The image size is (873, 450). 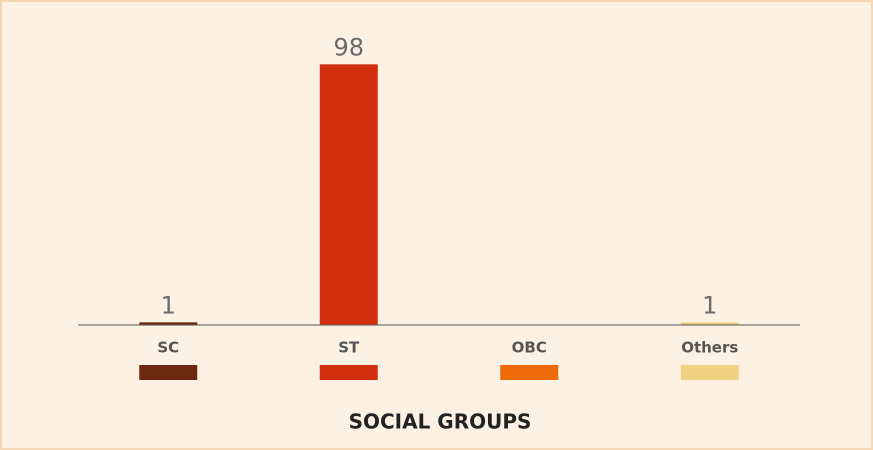 I want to click on x-tick-label: Others, so click(x=709, y=348).